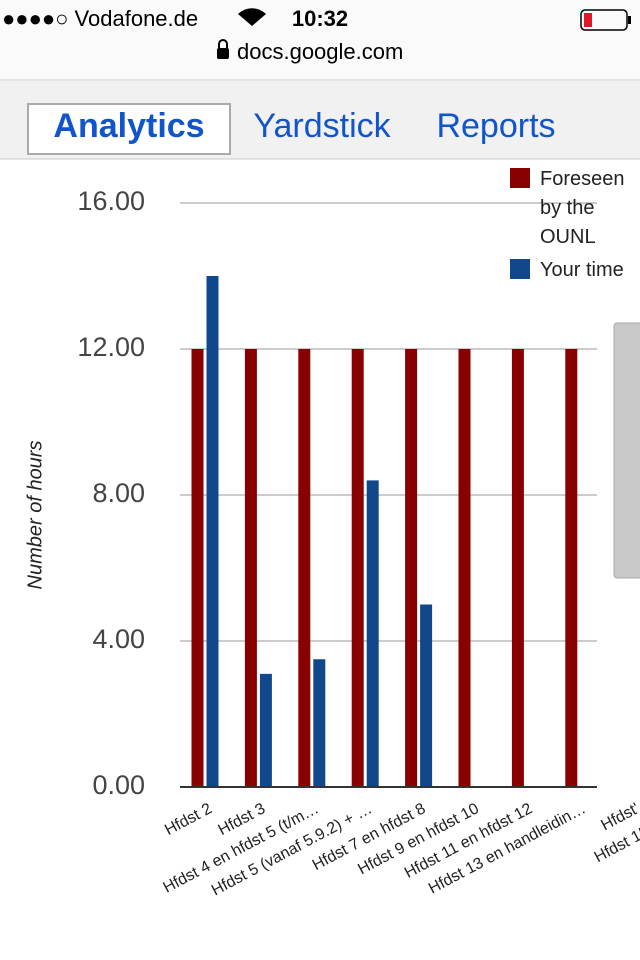 This screenshot has height=960, width=640. I want to click on y-tick-label: 8.00, so click(118, 493).